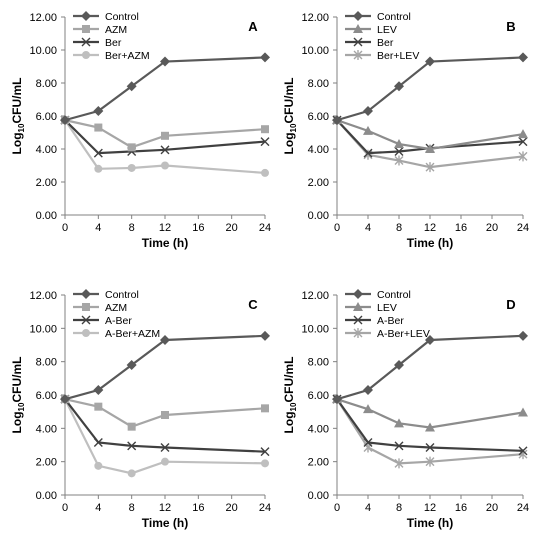 This screenshot has height=550, width=537. I want to click on series-azm, so click(165, 413).